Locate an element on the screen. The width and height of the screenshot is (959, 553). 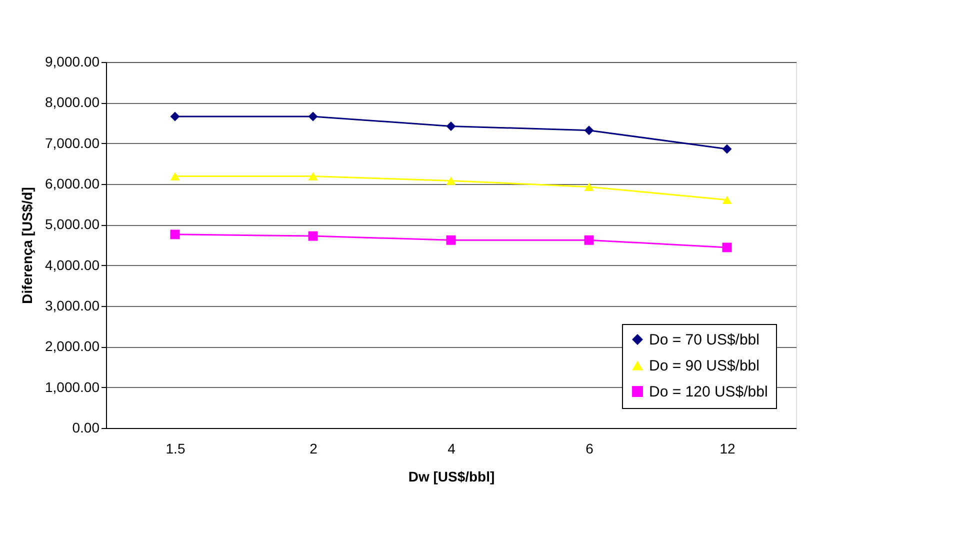
y-tick-label: 2,000.00 is located at coordinates (72, 346).